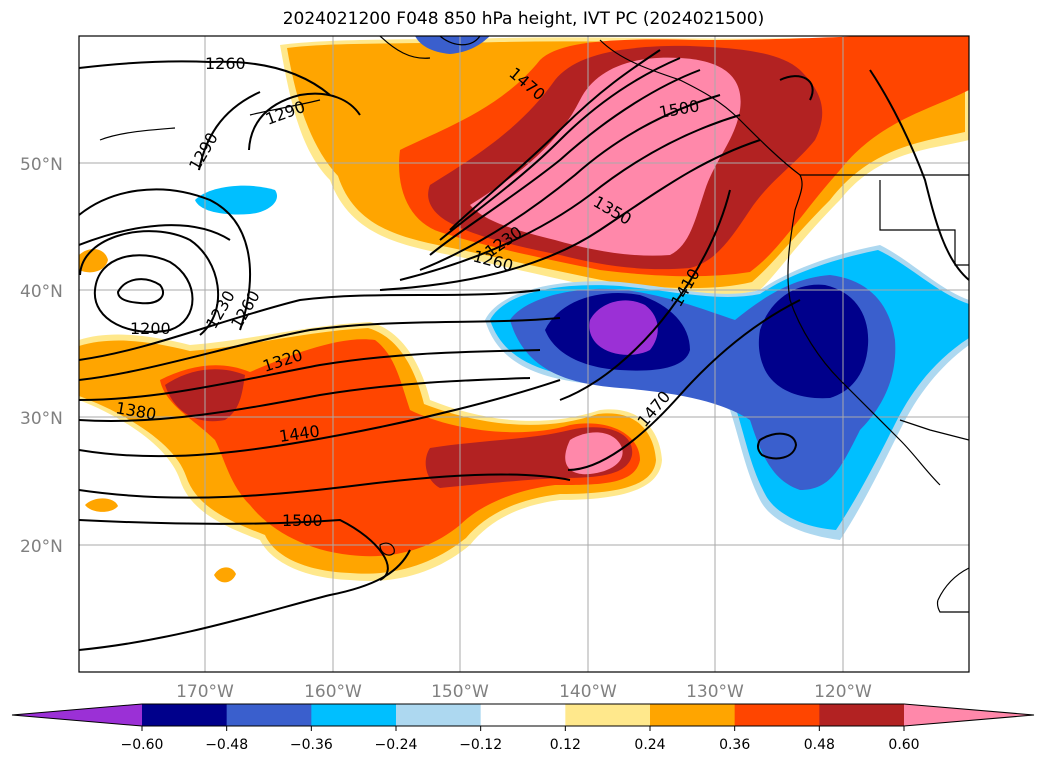  Describe the element at coordinates (396, 745) in the screenshot. I see `colorbar-tick-label: −0.24` at that location.